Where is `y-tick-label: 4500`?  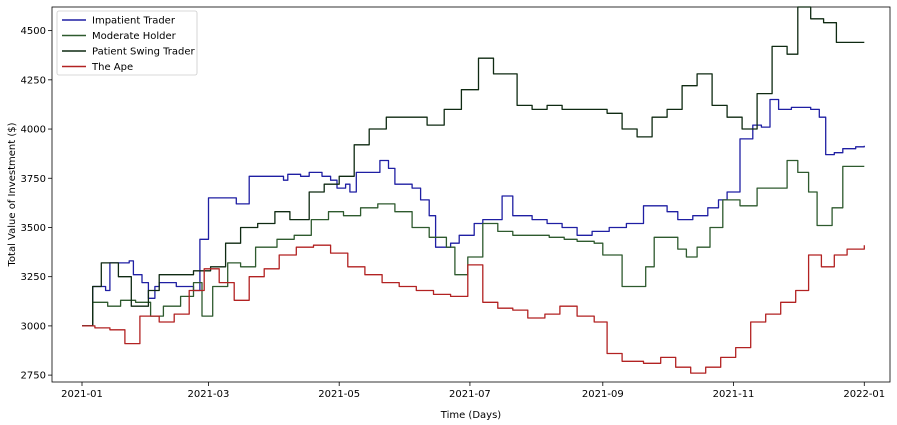 y-tick-label: 4500 is located at coordinates (33, 31).